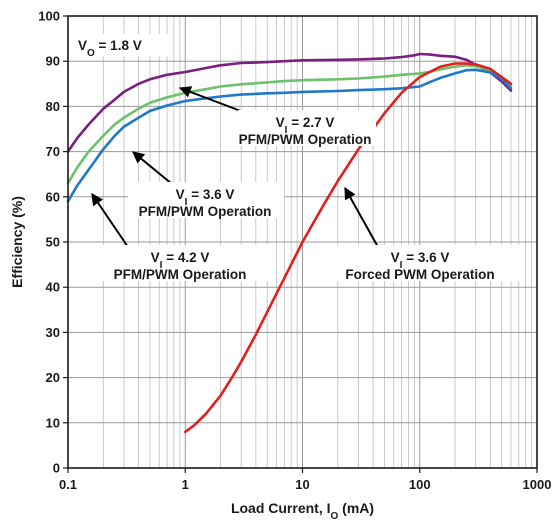 The width and height of the screenshot is (559, 522). Describe the element at coordinates (91, 53) in the screenshot. I see `annotation-subscript: O` at that location.